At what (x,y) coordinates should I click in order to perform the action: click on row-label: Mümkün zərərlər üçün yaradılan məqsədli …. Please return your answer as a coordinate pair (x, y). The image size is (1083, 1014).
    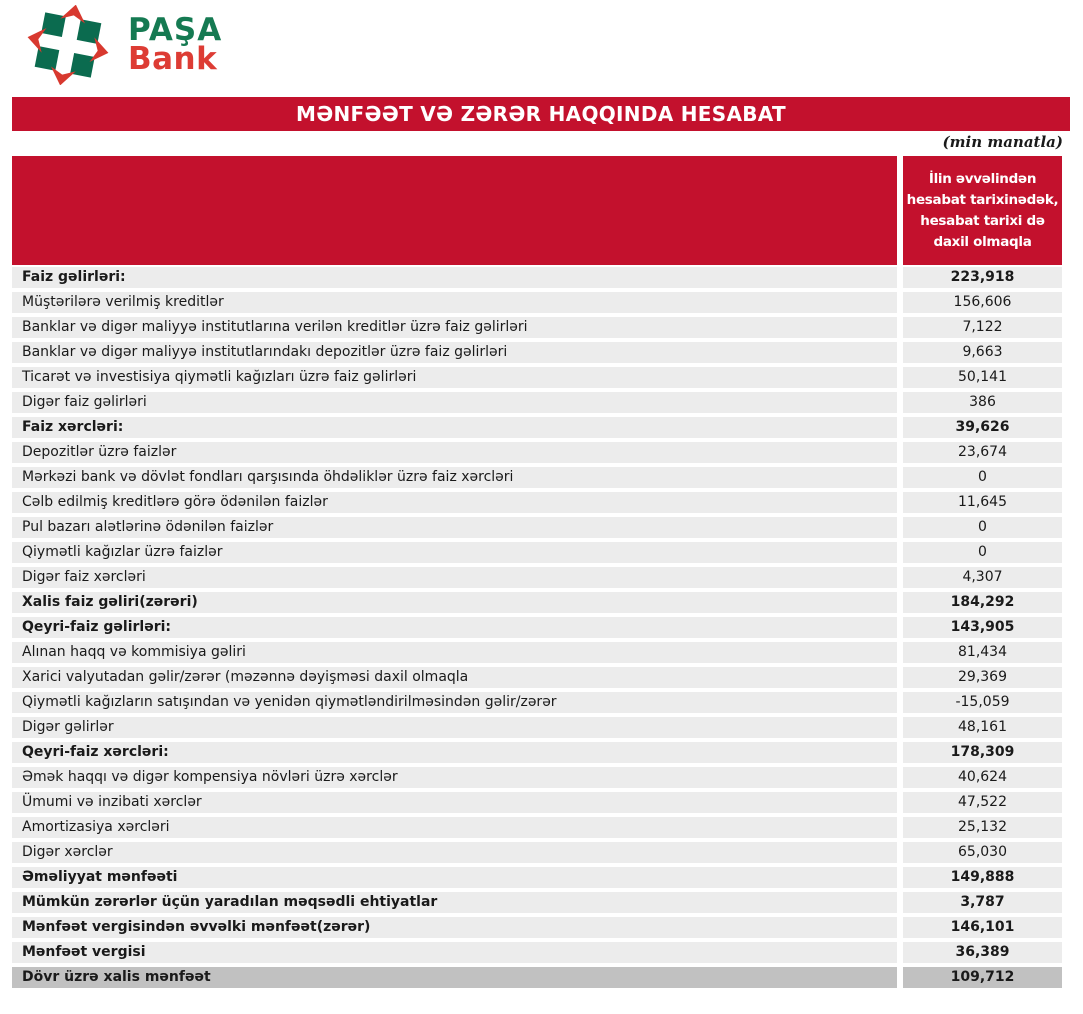
    Looking at the image, I should click on (454, 902).